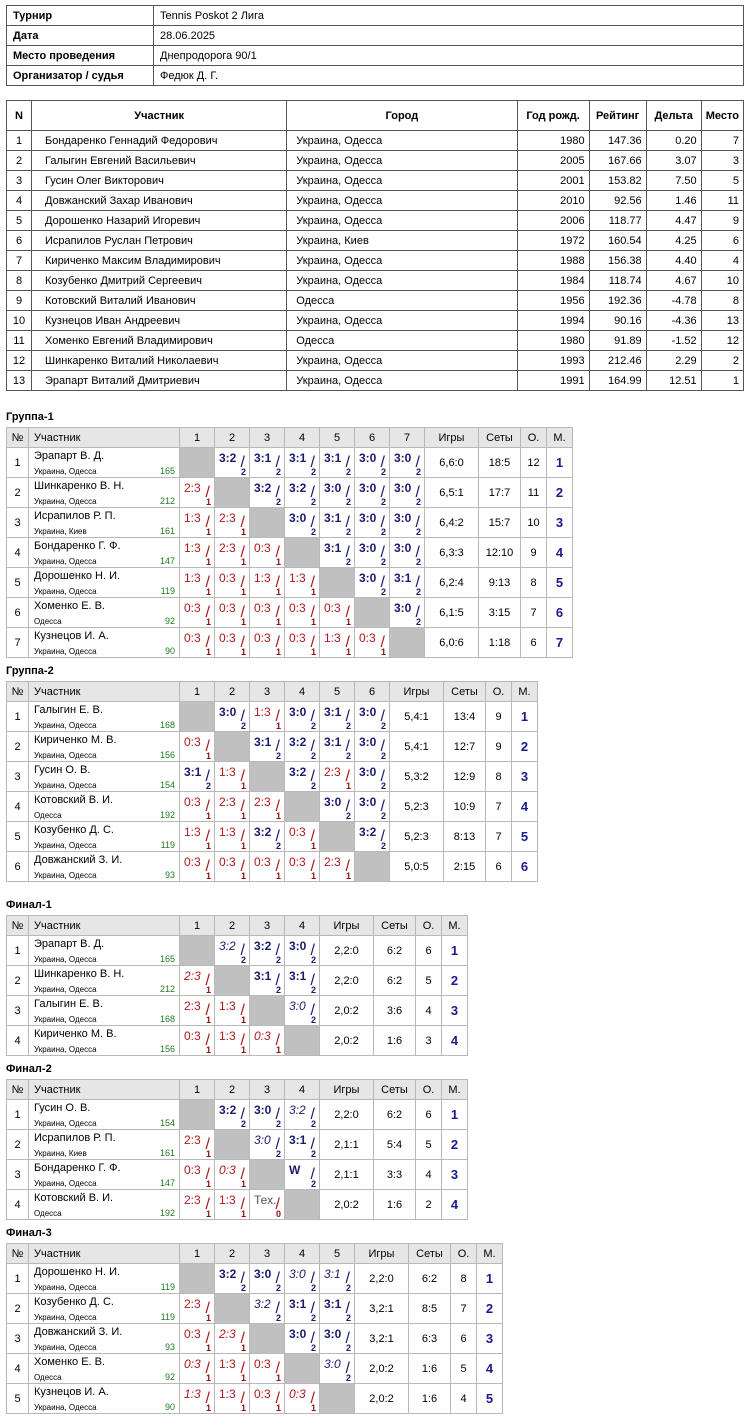 This screenshot has width=750, height=1420. I want to click on header-opponent-number: 4, so click(302, 437).